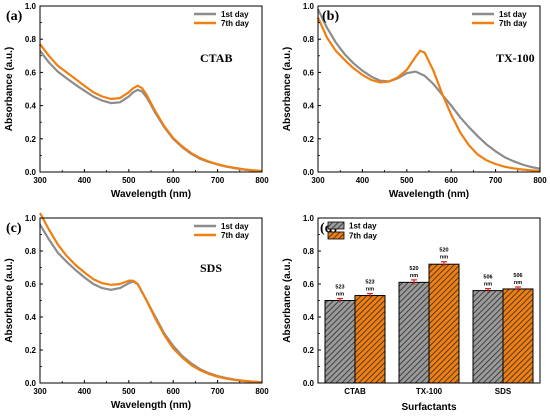 The height and width of the screenshot is (416, 550). What do you see at coordinates (407, 180) in the screenshot?
I see `panel-b-xtick-label: 500` at bounding box center [407, 180].